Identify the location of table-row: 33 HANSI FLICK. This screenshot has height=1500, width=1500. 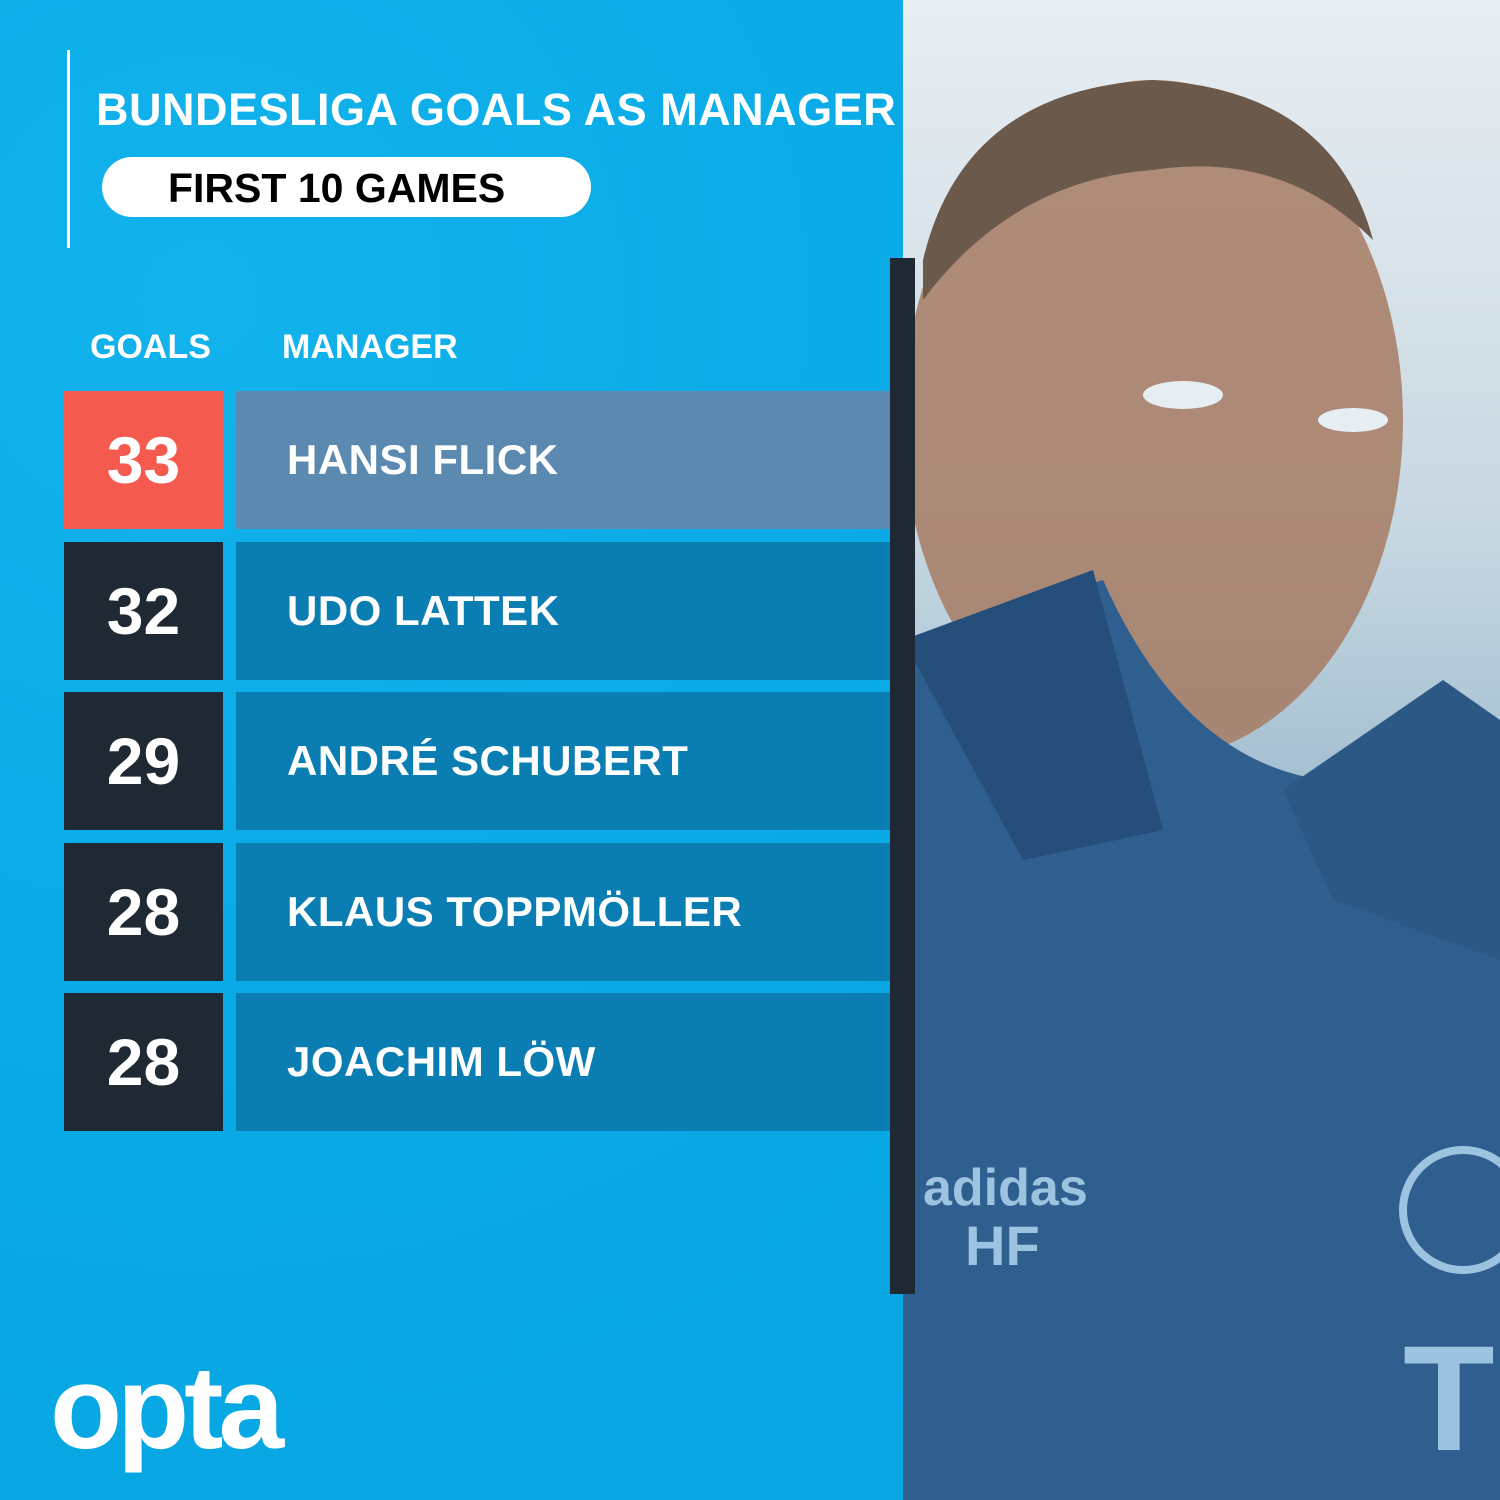
(477, 460).